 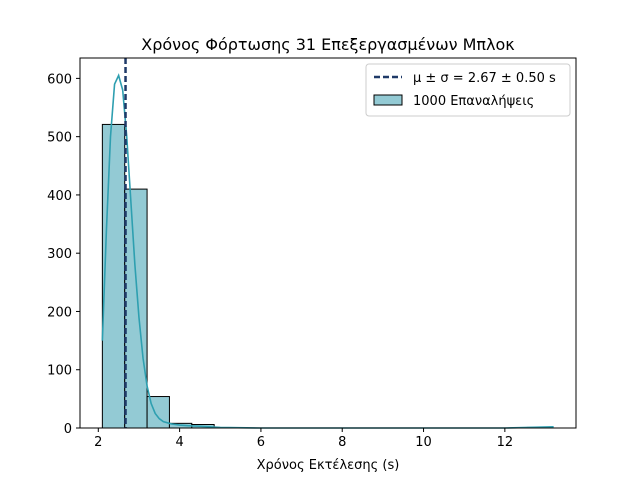 What do you see at coordinates (59, 254) in the screenshot?
I see `y-tick-label-300: 300` at bounding box center [59, 254].